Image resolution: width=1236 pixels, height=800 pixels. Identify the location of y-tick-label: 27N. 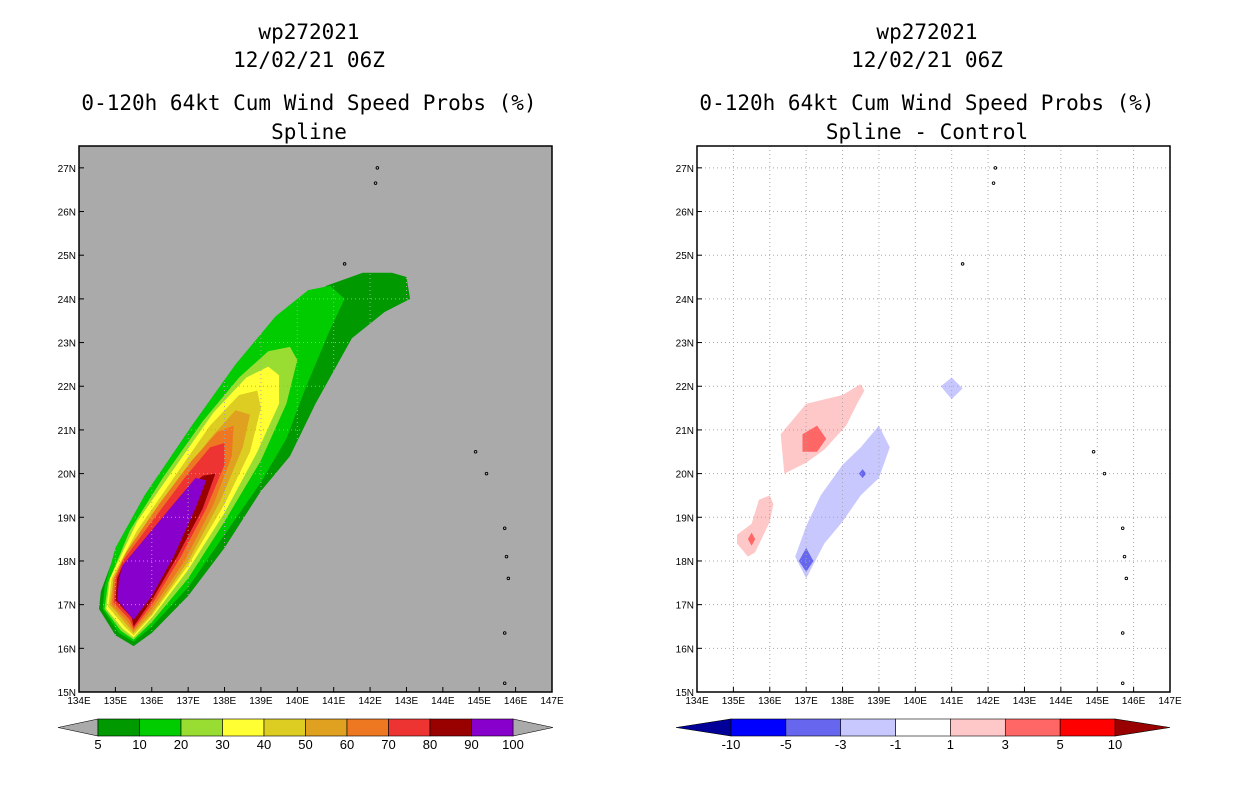
(685, 169).